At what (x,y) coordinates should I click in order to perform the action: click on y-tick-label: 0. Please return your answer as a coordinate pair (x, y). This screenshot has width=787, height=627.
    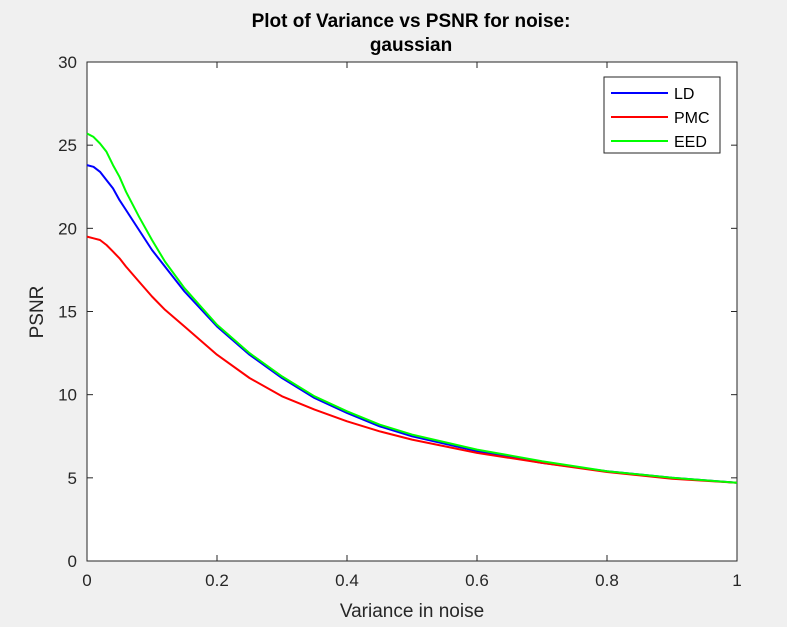
    Looking at the image, I should click on (72, 561).